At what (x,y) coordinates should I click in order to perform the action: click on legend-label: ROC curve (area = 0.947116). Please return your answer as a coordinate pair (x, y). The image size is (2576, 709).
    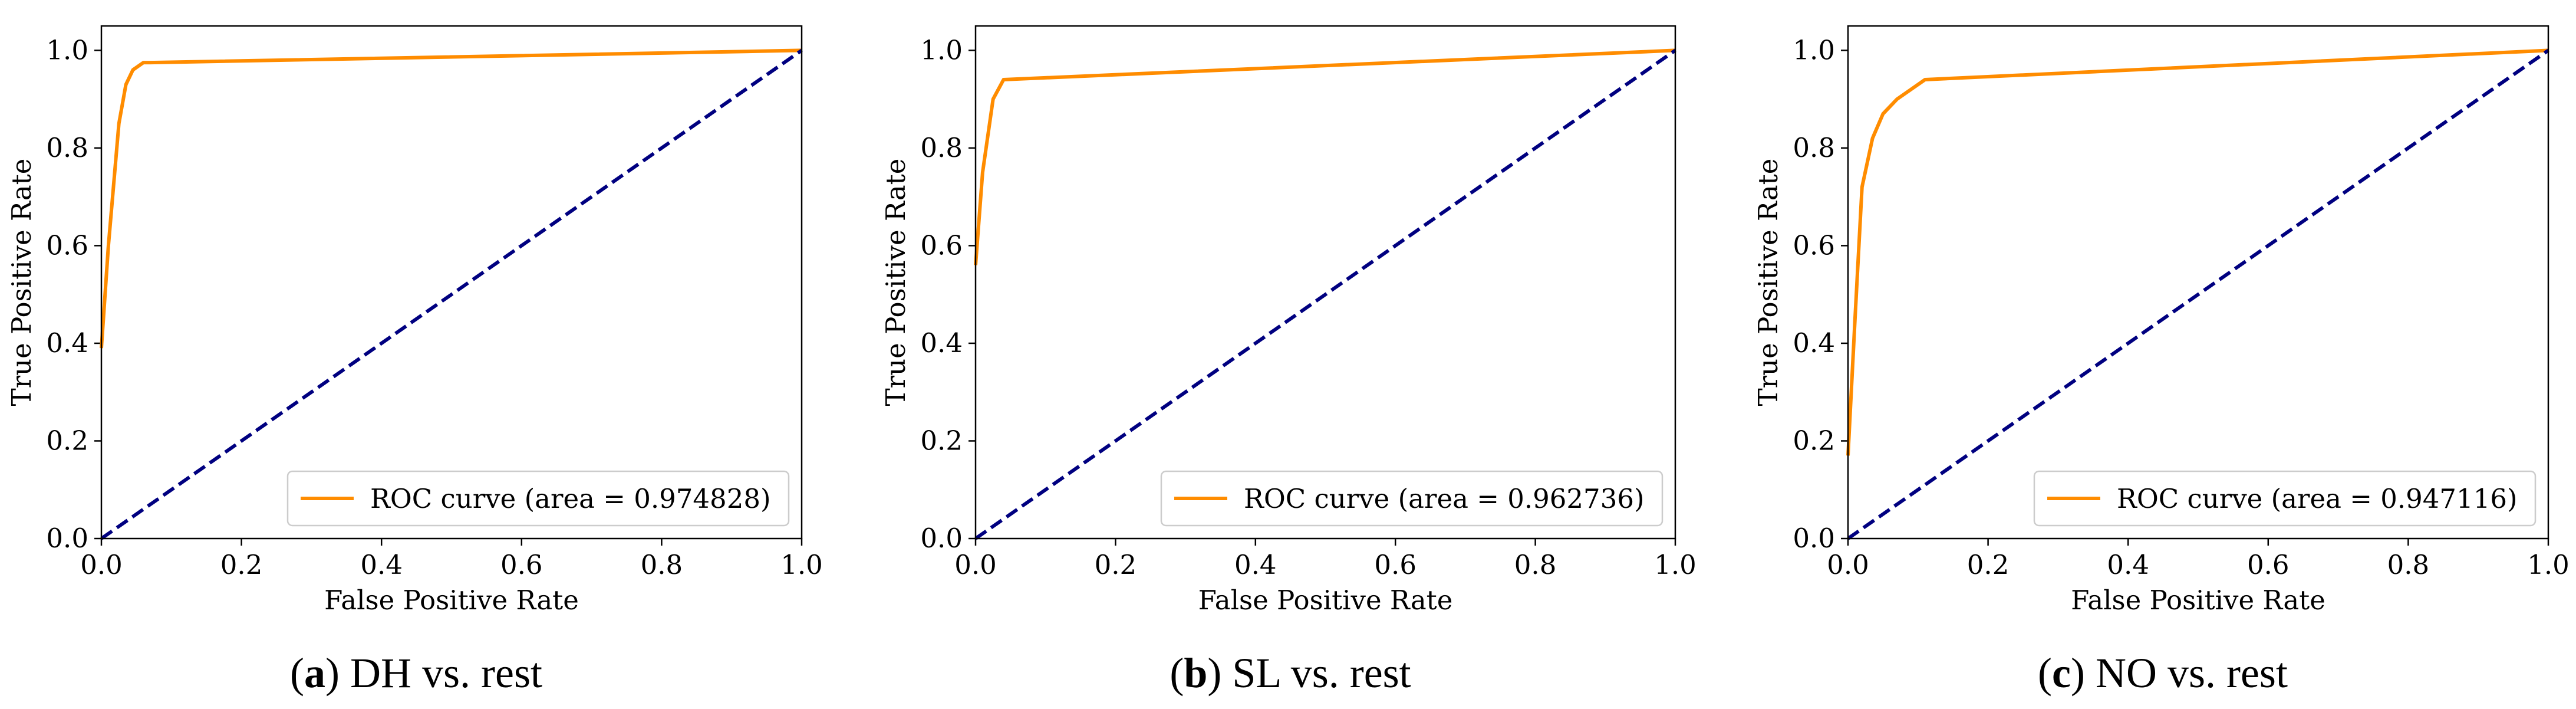
    Looking at the image, I should click on (2317, 499).